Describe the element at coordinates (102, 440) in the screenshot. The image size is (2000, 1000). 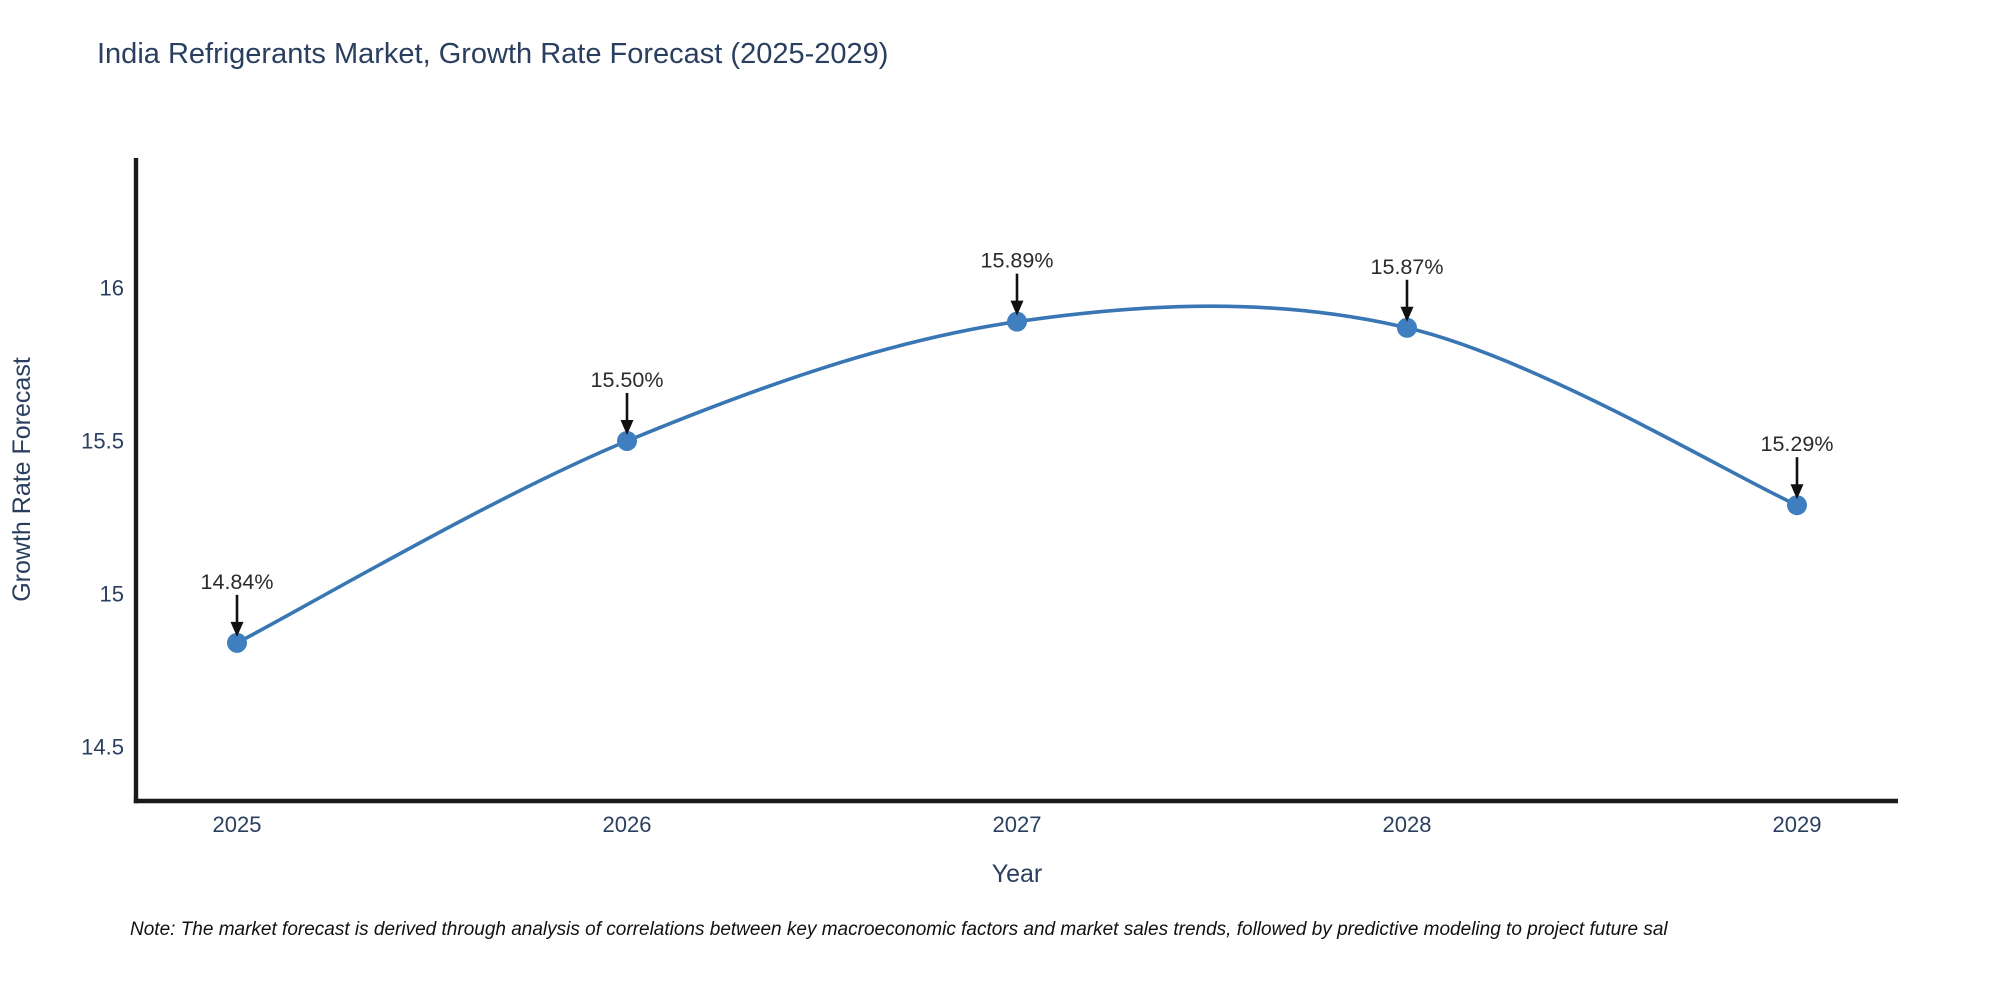
I see `y-tick-label: 15.5` at that location.